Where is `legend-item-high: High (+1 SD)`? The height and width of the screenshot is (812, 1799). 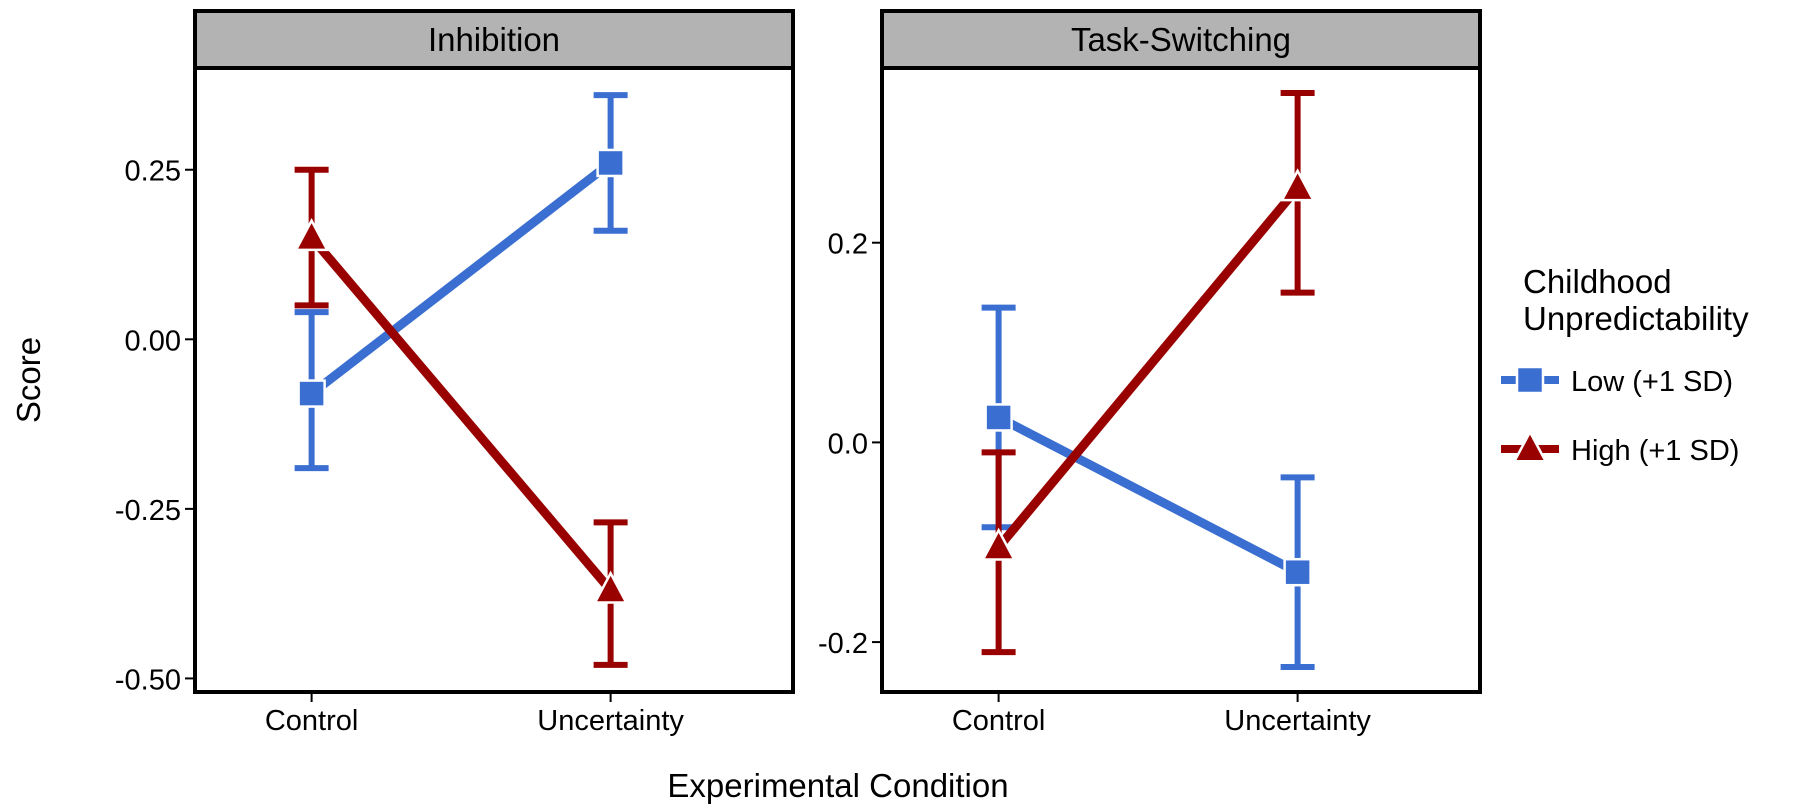 legend-item-high: High (+1 SD) is located at coordinates (1620, 448).